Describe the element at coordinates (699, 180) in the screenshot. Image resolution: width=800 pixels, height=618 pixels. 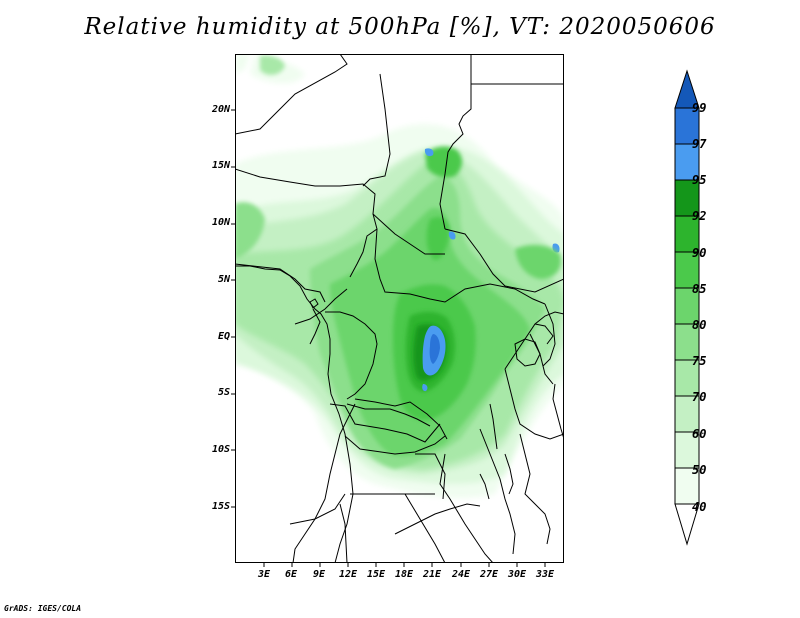
I see `colorbar-label: 95` at that location.